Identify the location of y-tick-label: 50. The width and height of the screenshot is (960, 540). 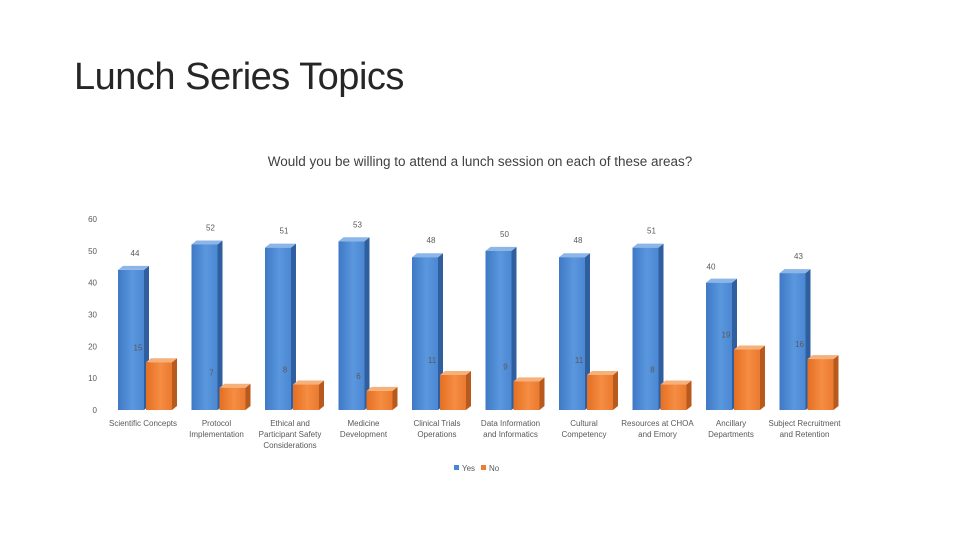
(92, 251).